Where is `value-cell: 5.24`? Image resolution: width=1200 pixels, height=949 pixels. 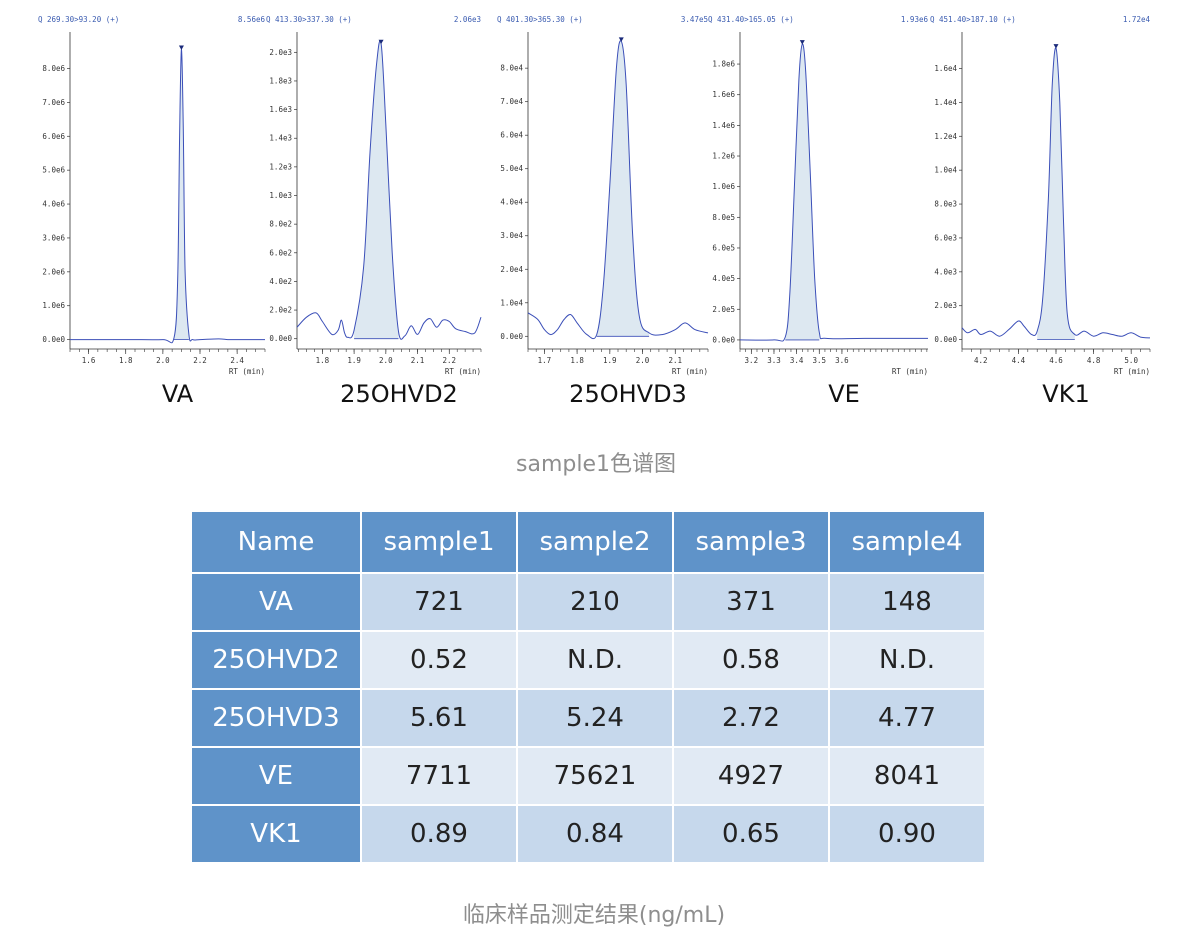
value-cell: 5.24 is located at coordinates (595, 718).